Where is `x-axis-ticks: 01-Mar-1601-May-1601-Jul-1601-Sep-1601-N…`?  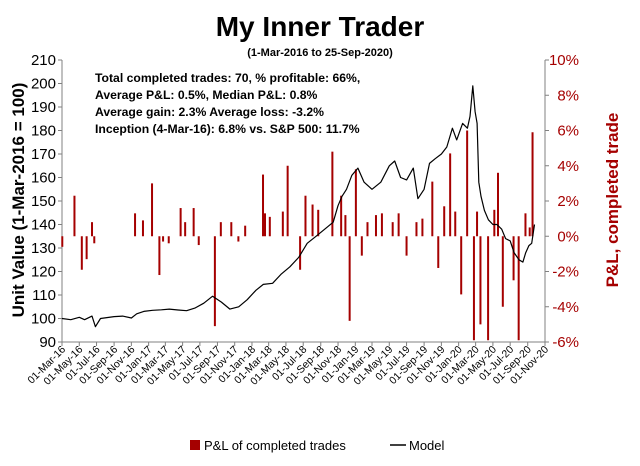 x-axis-ticks: 01-Mar-1601-May-1601-Jul-1601-Sep-1601-N… is located at coordinates (288, 365).